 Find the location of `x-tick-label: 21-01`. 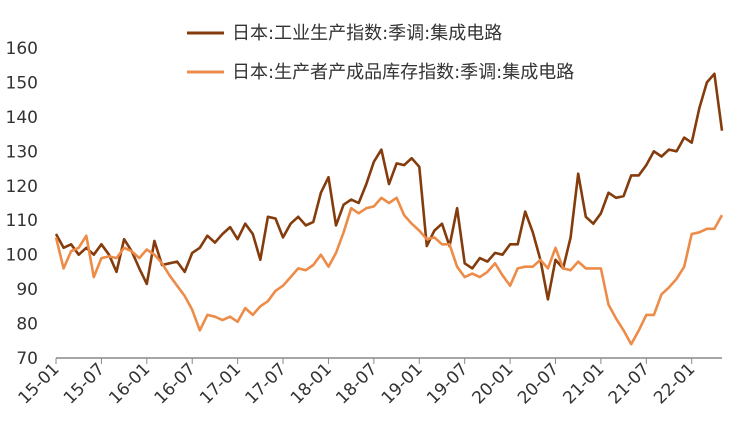

x-tick-label: 21-01 is located at coordinates (583, 383).